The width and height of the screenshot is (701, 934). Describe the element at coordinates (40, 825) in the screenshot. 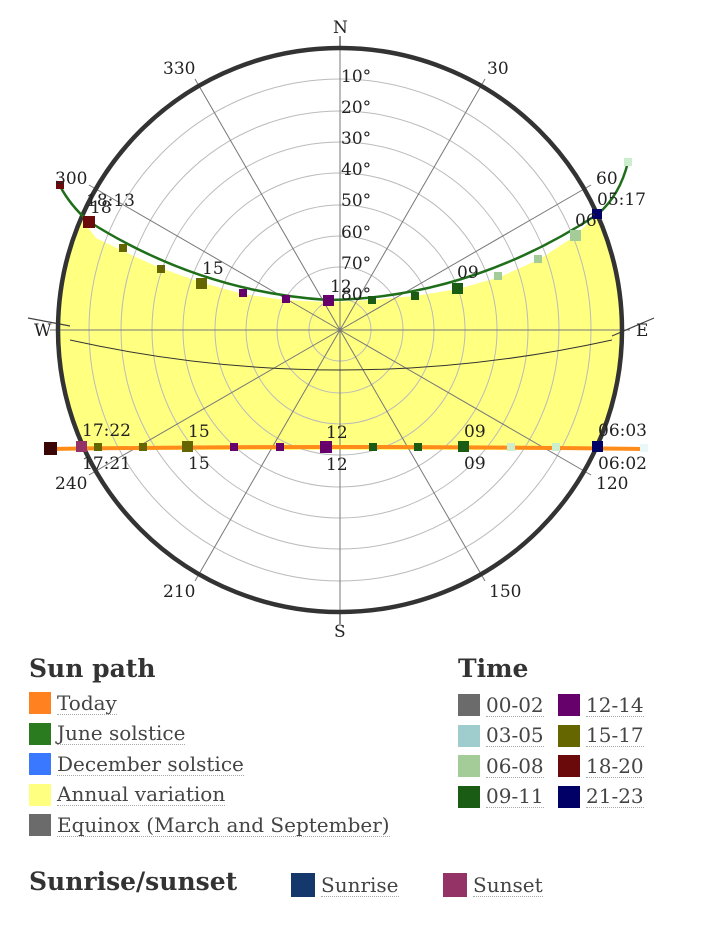

I see `equinox-swatch` at that location.